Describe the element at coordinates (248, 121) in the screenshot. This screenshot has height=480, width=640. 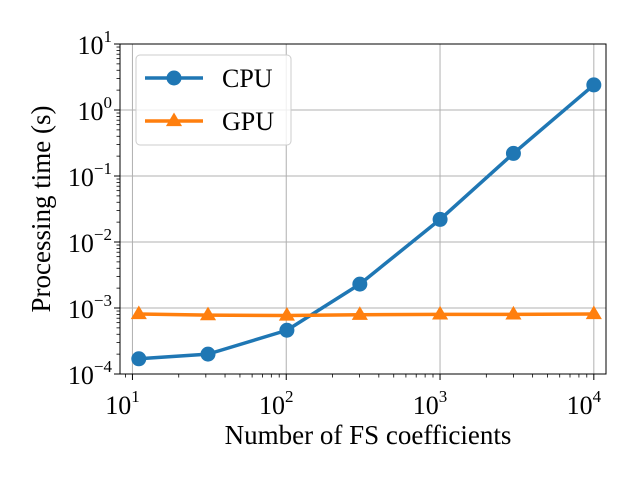
I see `legend-label-gpu: GPU` at that location.